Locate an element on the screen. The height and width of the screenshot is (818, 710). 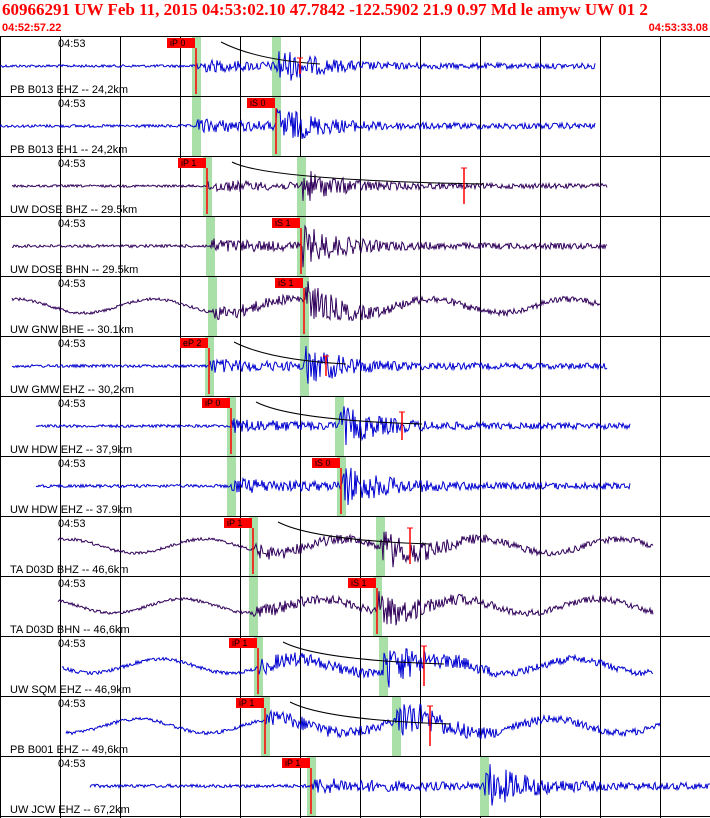
station-label: TA D03D BHZ -- 46,6km is located at coordinates (69, 570).